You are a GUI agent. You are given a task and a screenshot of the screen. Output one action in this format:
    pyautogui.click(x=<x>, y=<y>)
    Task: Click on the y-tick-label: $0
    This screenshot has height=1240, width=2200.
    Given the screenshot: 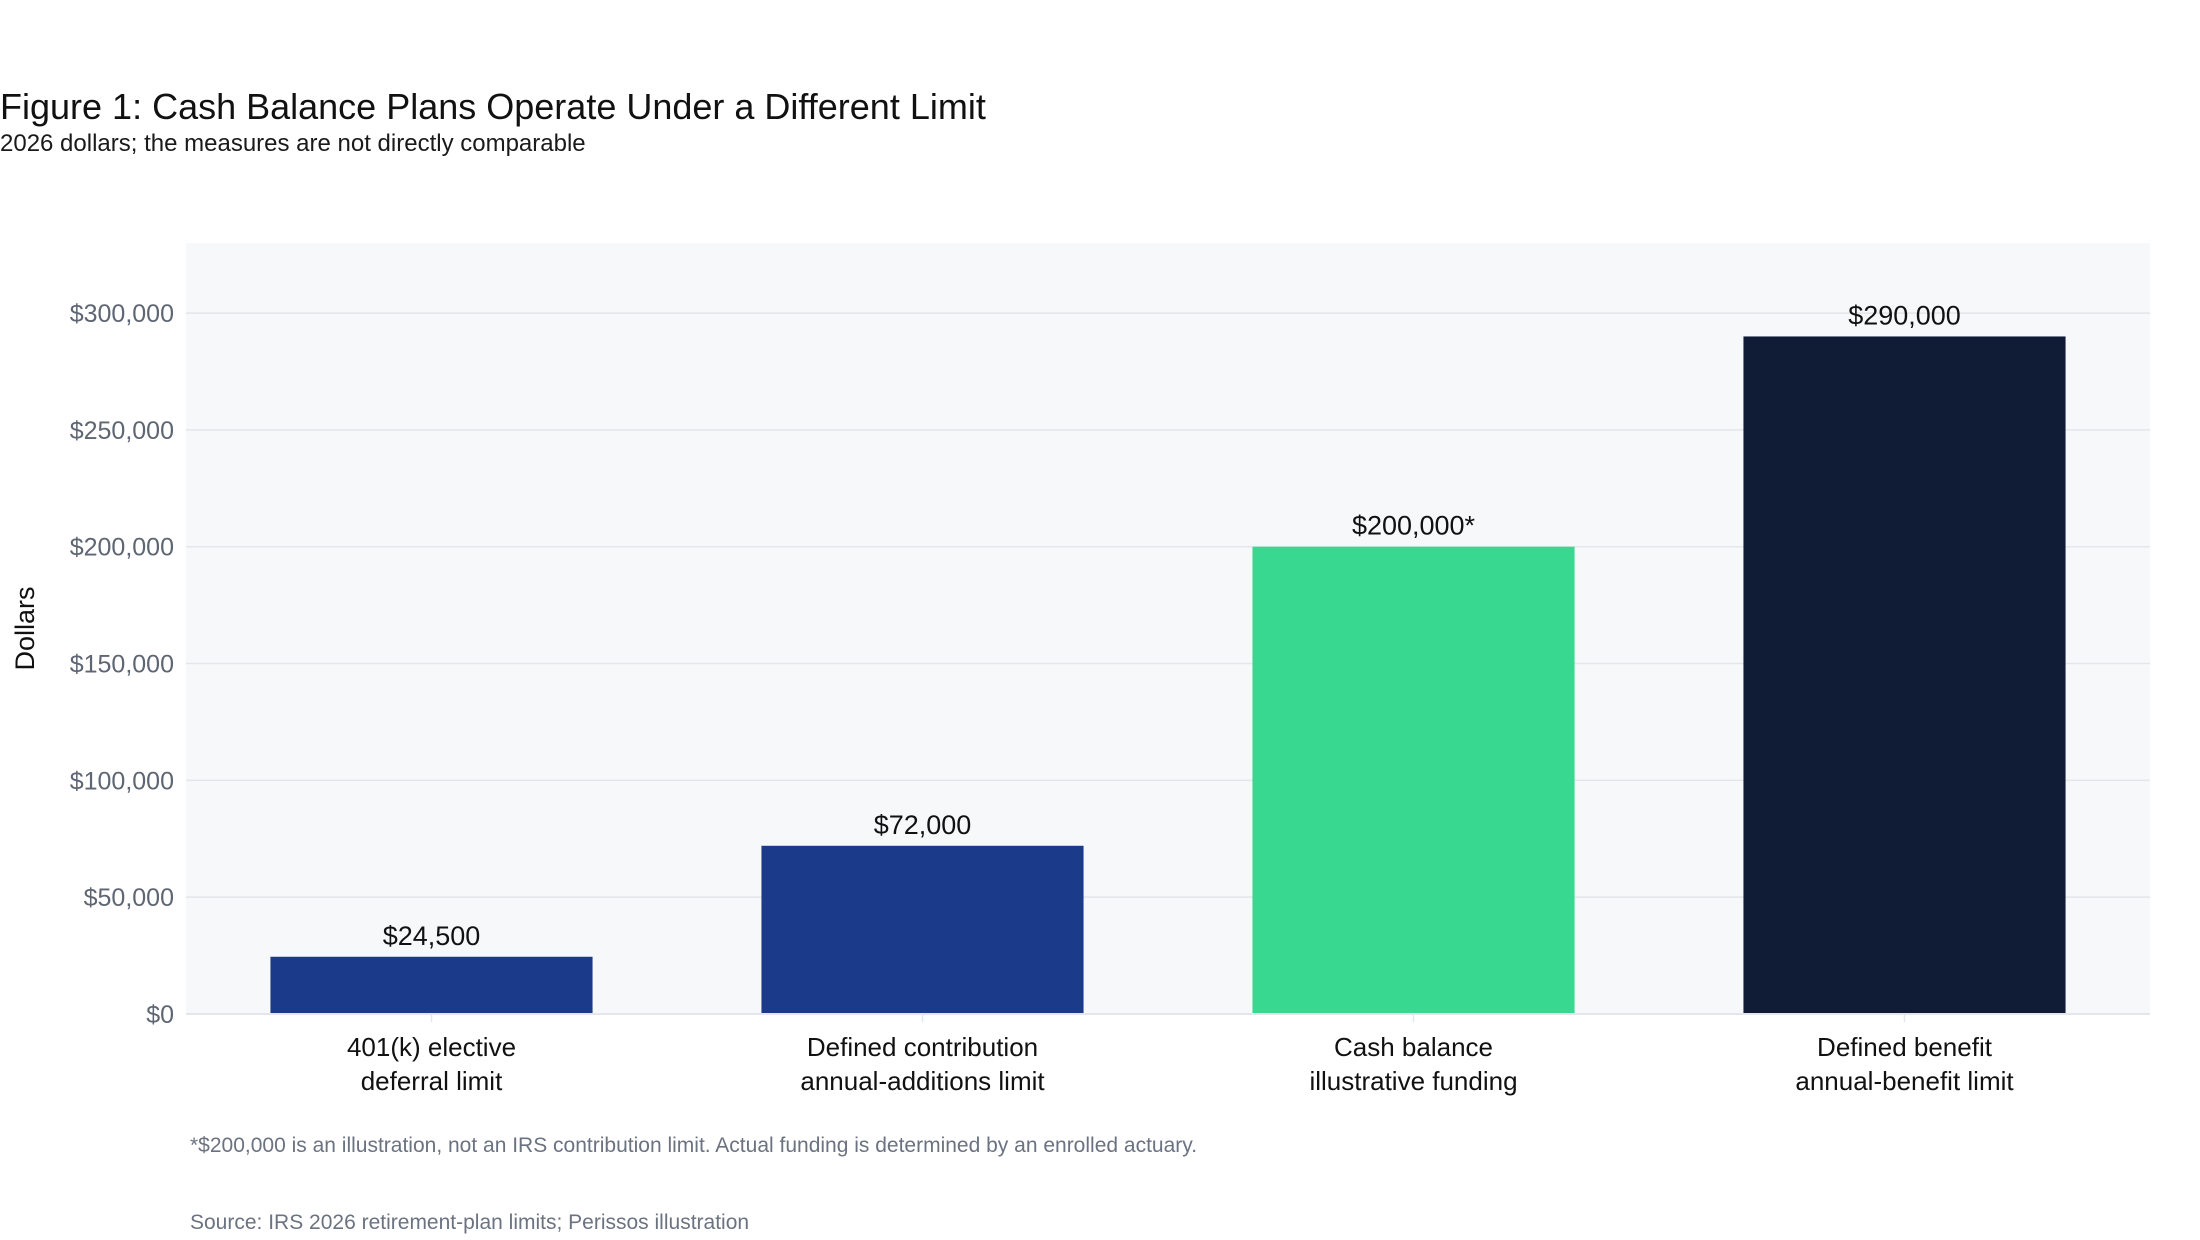 What is the action you would take?
    pyautogui.click(x=160, y=1015)
    